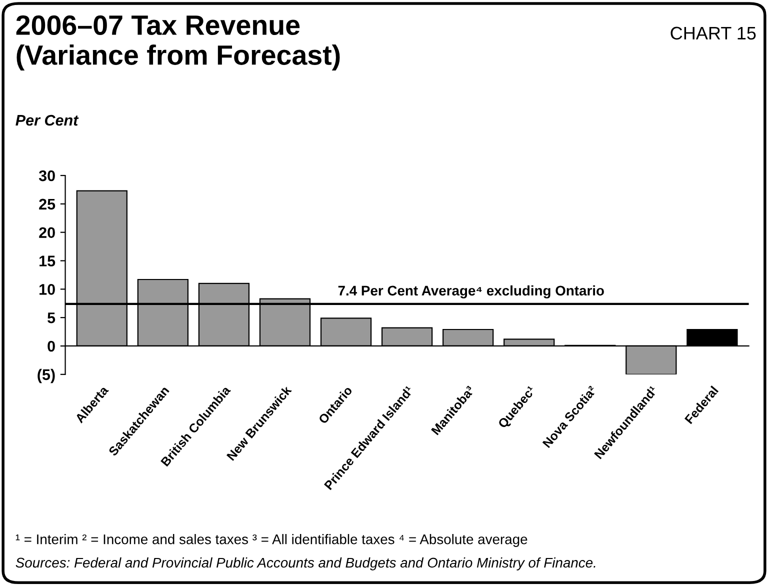 The image size is (768, 585). I want to click on y-tick-label: 20, so click(47, 232).